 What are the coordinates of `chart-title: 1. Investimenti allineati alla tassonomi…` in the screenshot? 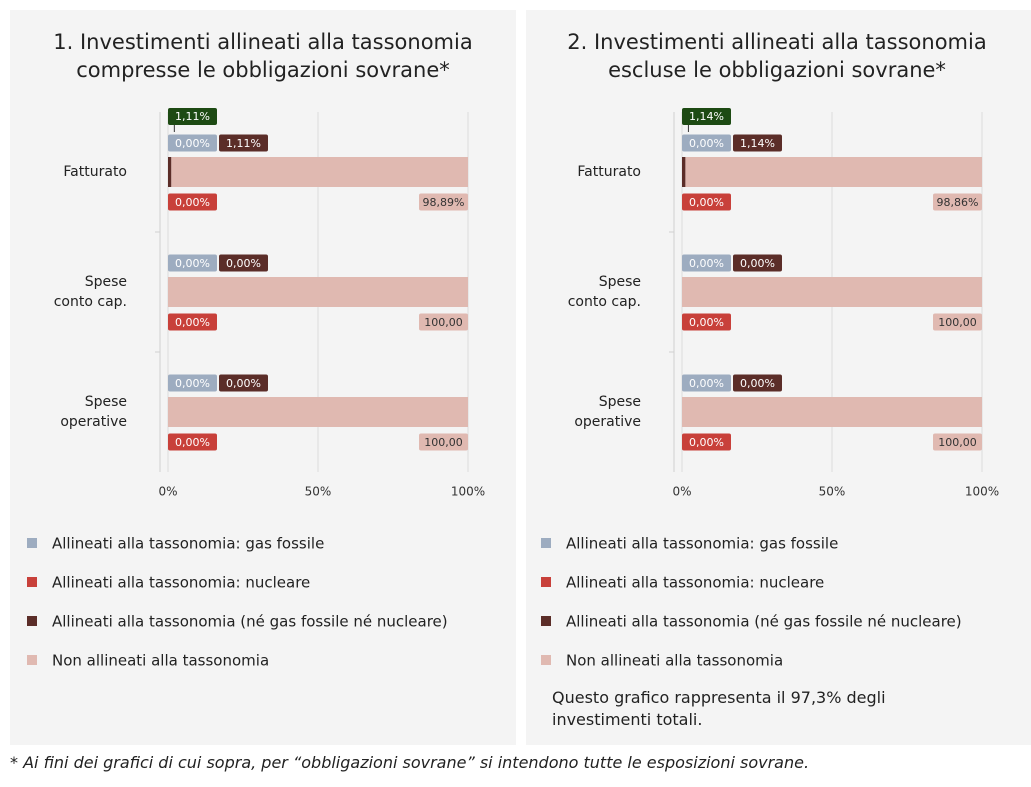 It's located at (263, 56).